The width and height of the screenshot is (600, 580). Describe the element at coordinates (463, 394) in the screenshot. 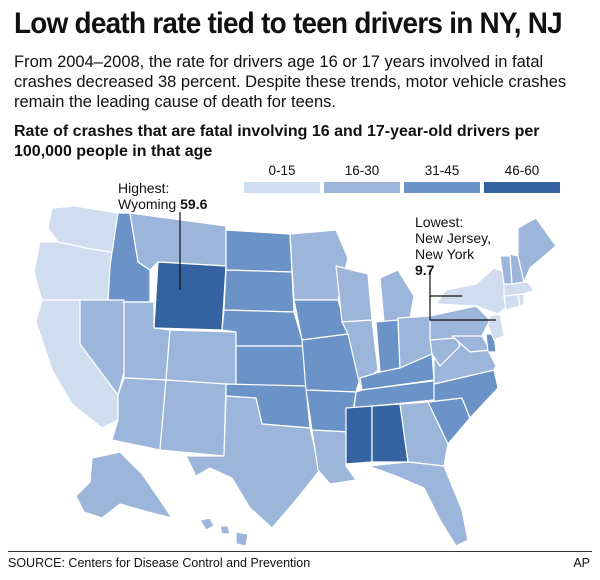

I see `state-nc` at that location.